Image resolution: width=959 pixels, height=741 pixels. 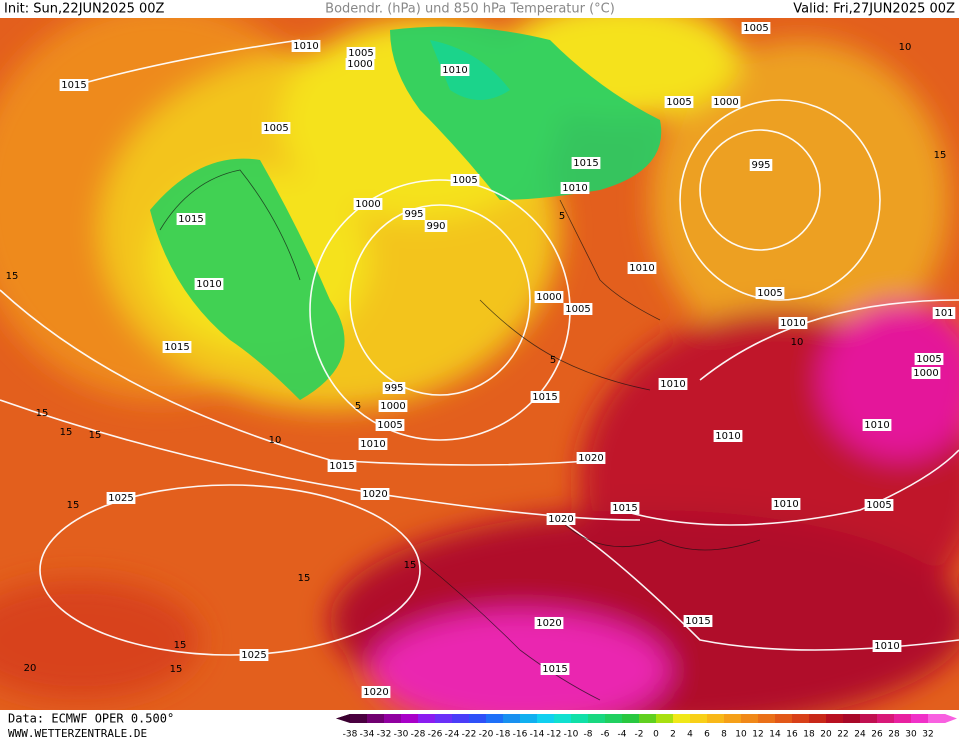 I want to click on legend-tick-label: -20, so click(x=486, y=735).